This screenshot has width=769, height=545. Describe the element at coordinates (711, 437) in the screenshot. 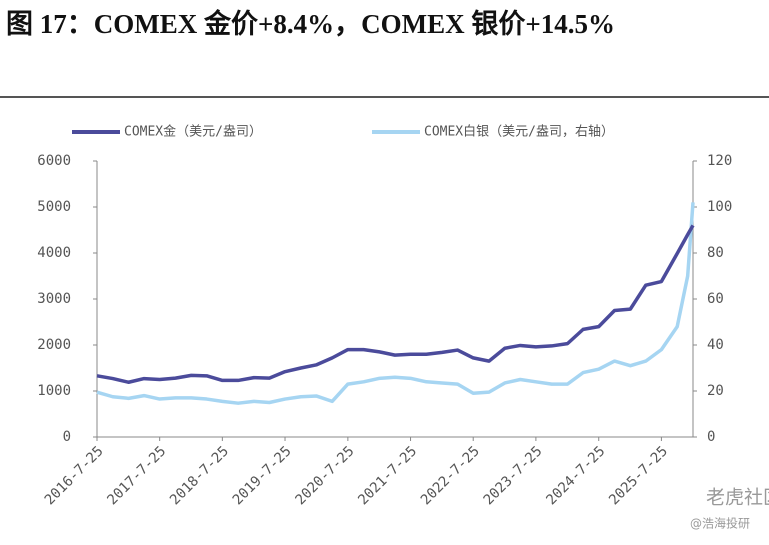

I see `y2-tick-label: 0` at that location.